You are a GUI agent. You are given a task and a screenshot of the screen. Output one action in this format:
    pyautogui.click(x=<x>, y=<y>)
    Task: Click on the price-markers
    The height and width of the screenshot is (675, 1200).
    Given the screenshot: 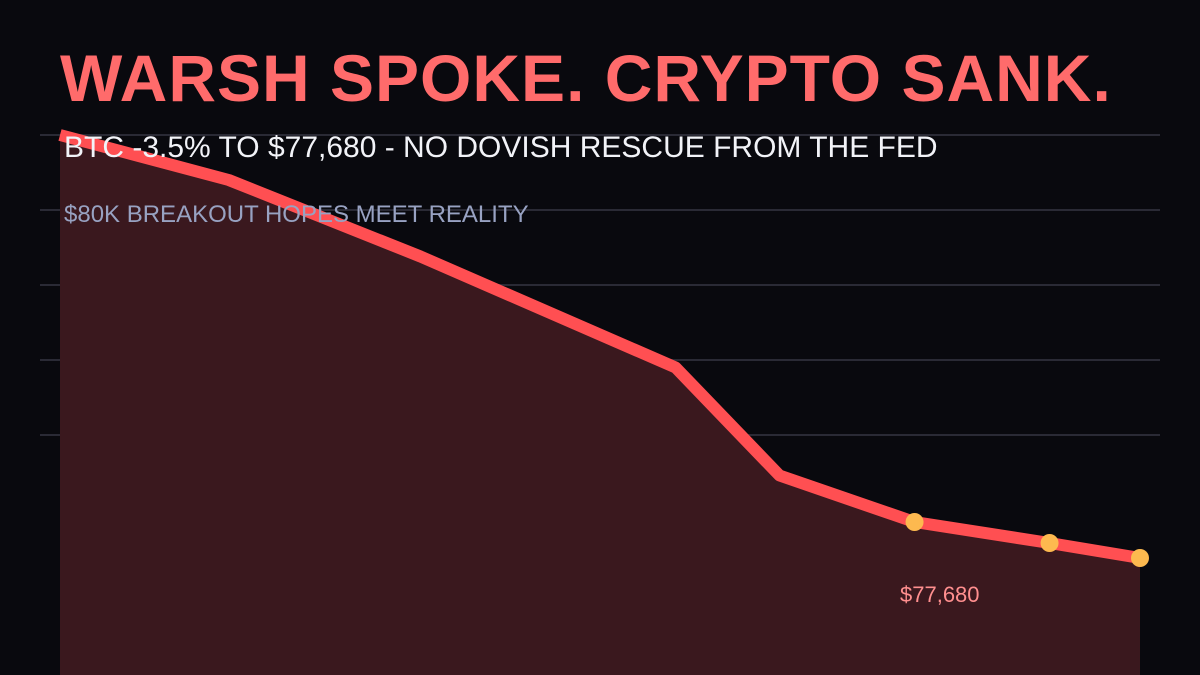 What is the action you would take?
    pyautogui.click(x=1027, y=540)
    